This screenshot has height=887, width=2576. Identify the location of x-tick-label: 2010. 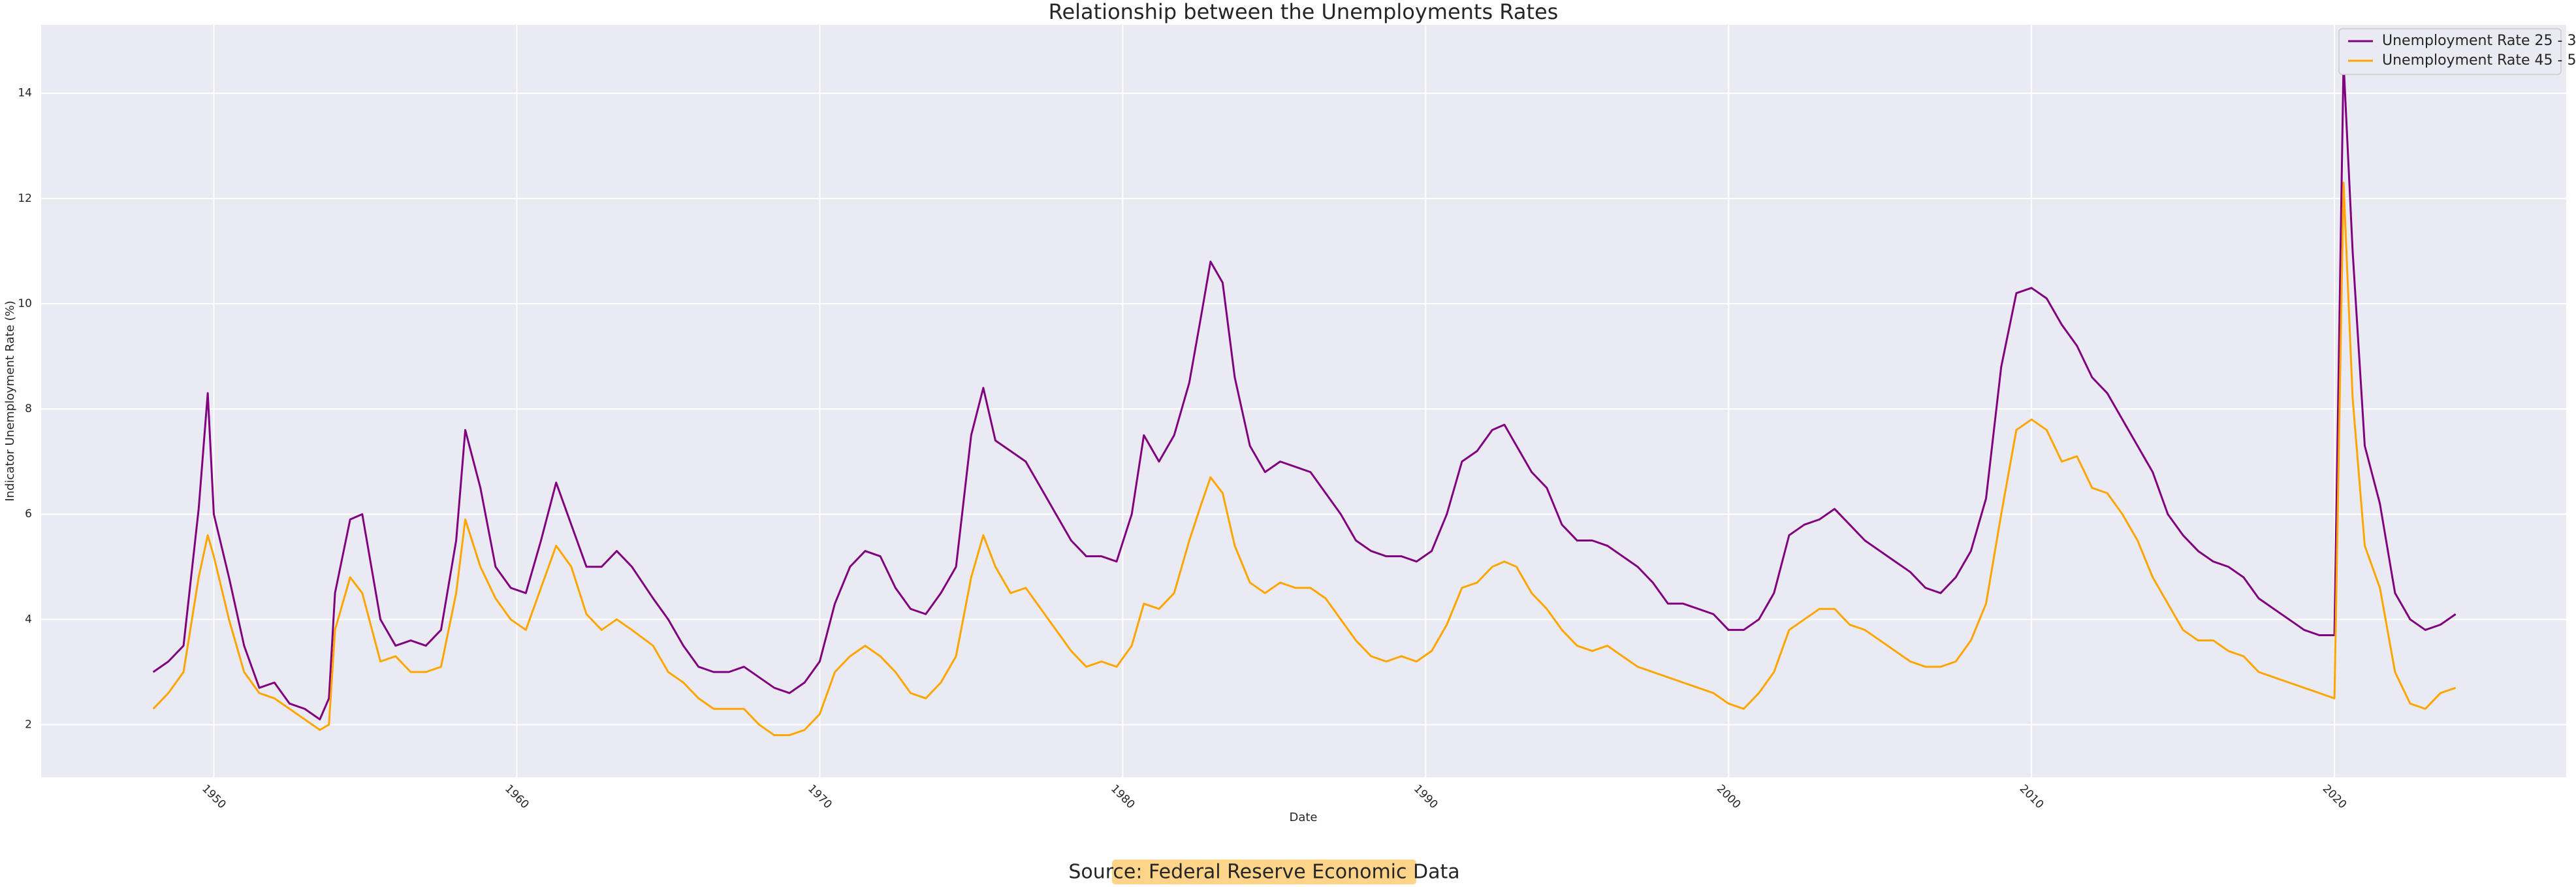
(2032, 797).